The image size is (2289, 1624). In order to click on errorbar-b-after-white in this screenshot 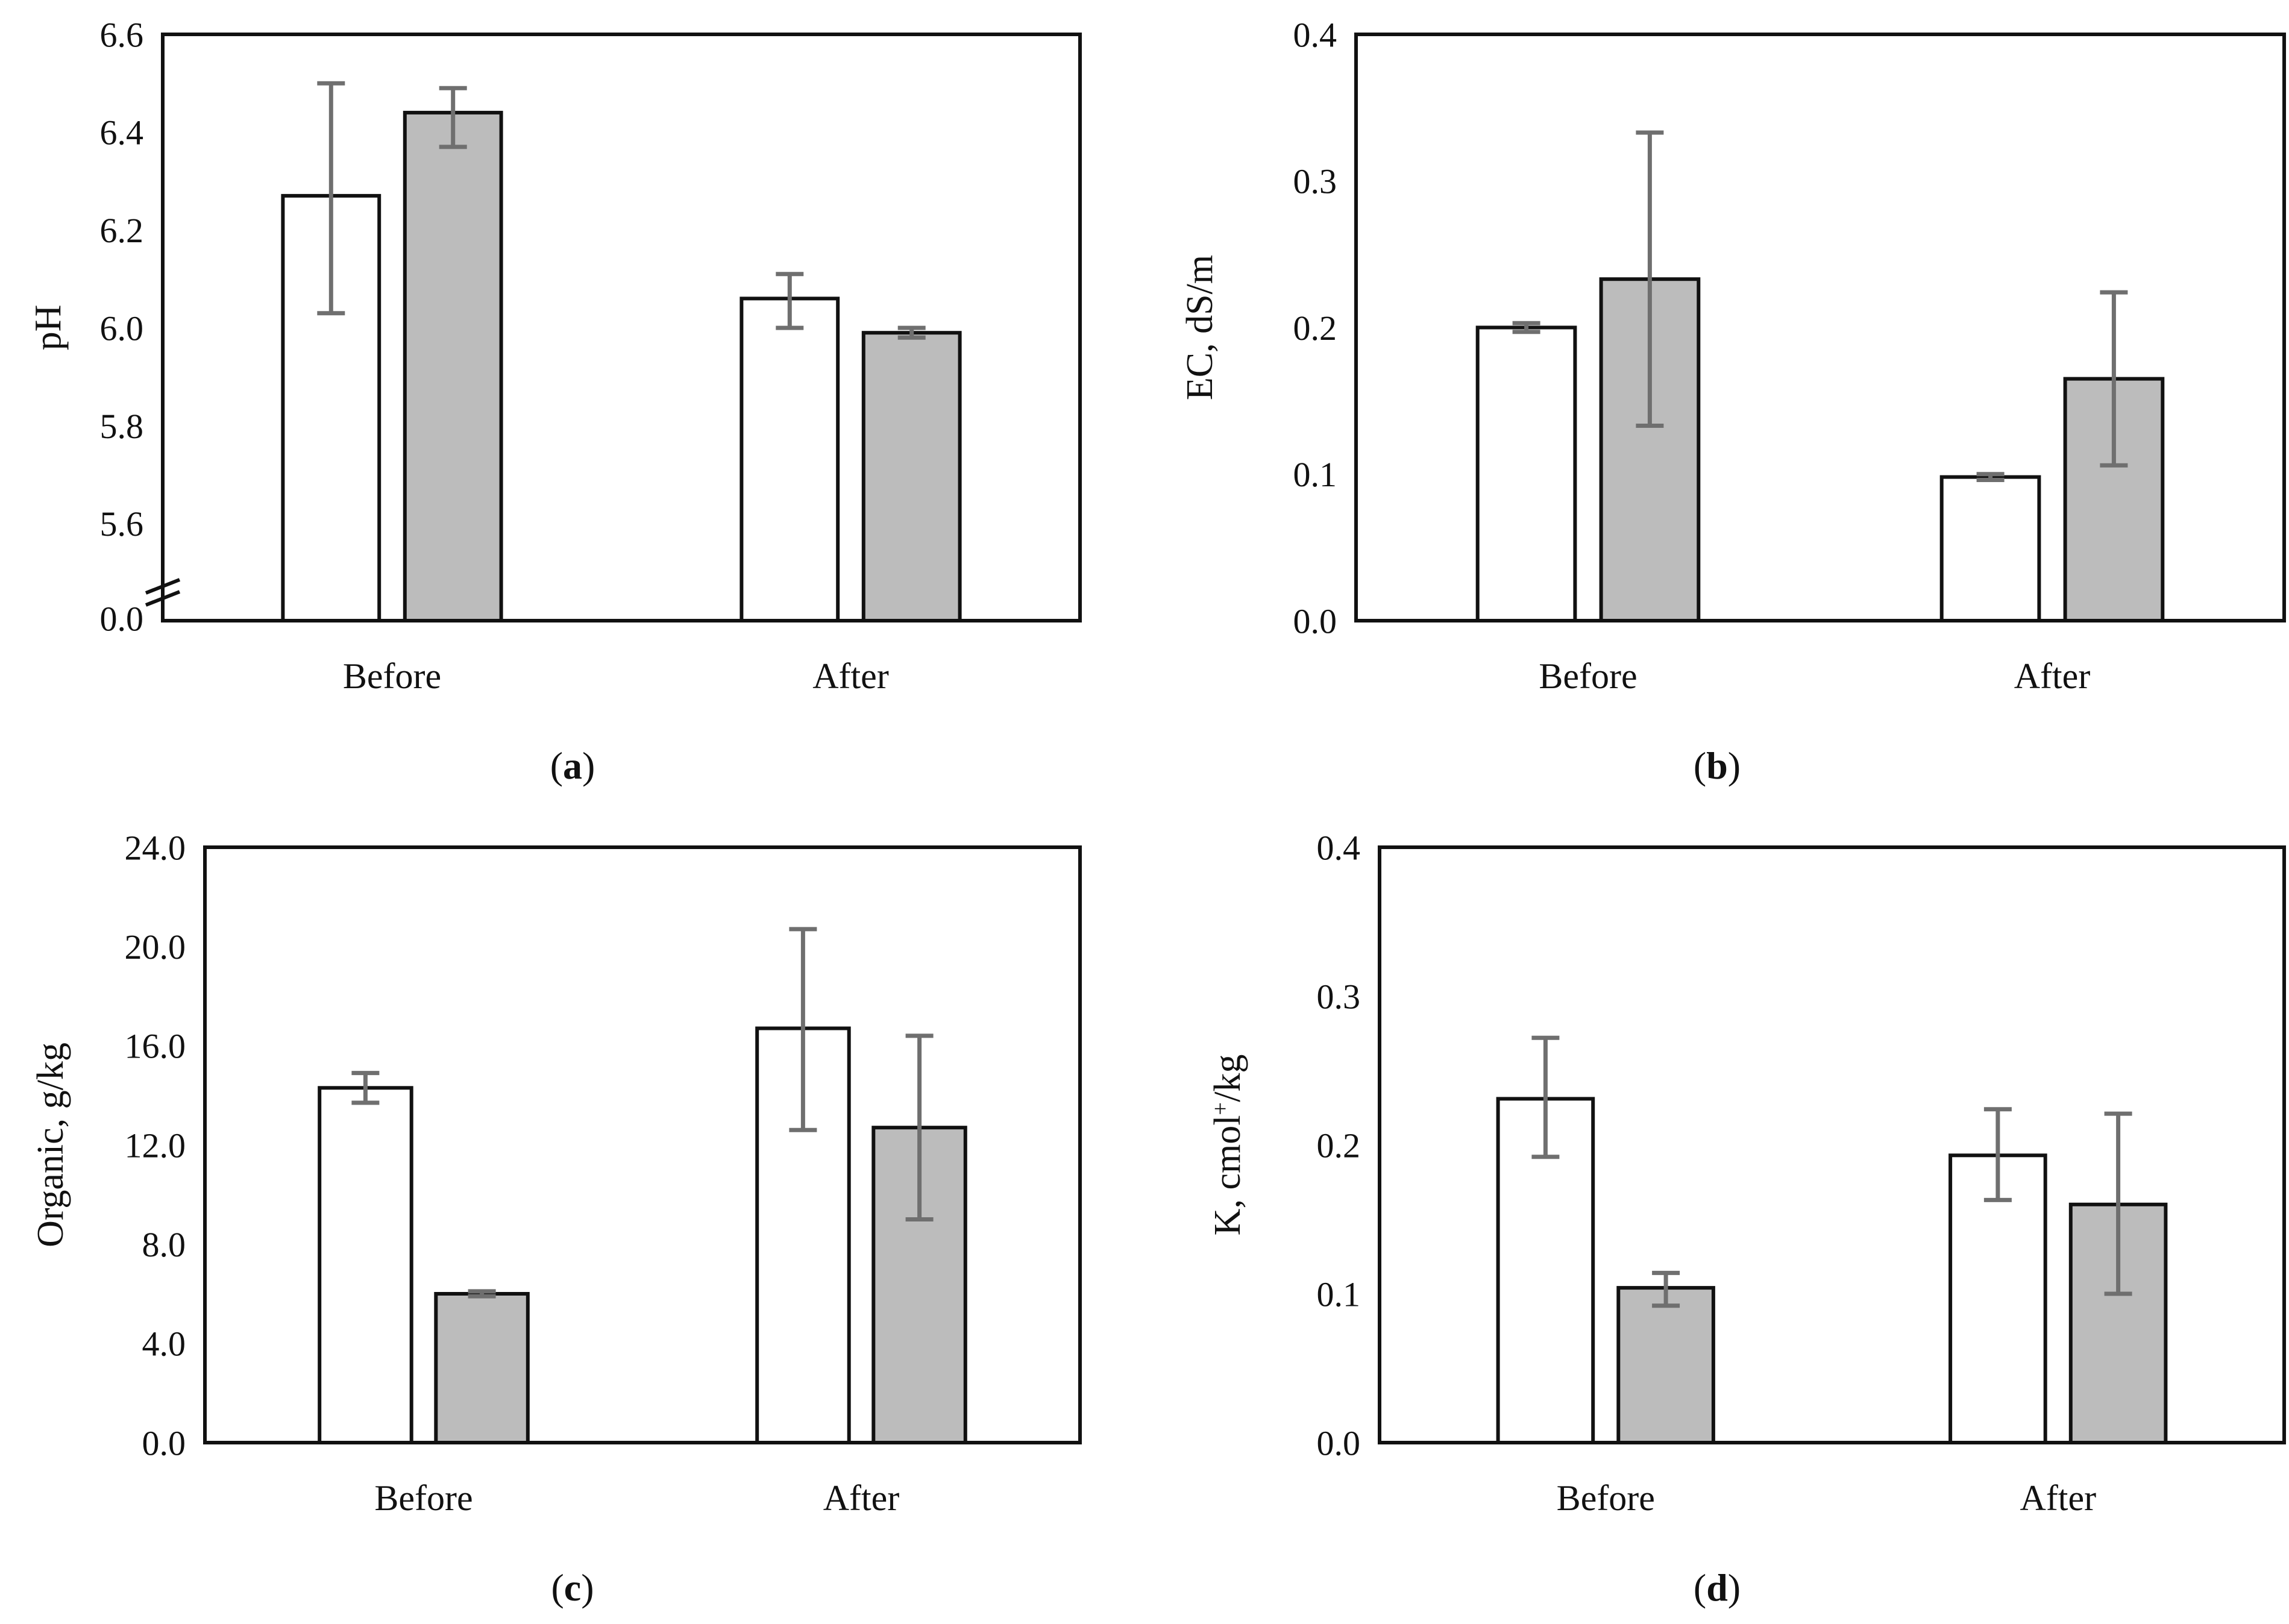, I will do `click(1990, 477)`.